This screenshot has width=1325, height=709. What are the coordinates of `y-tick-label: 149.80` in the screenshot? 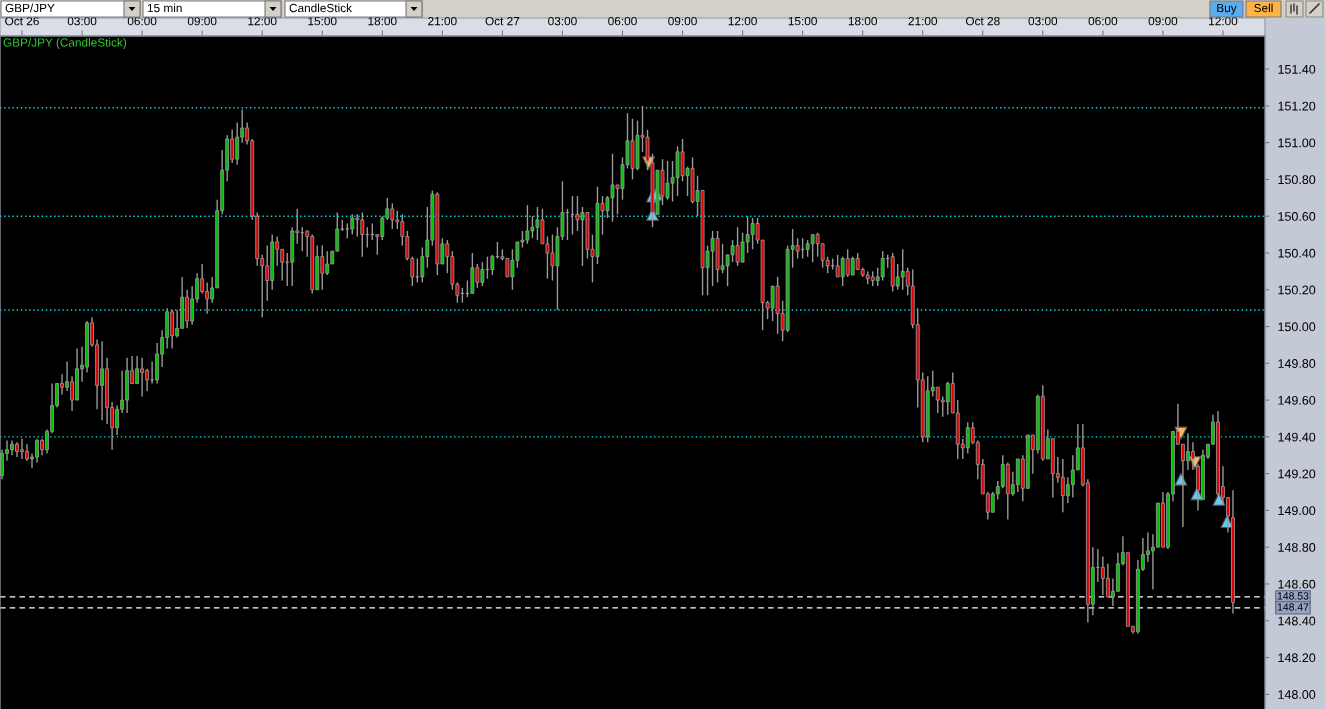 It's located at (1297, 363).